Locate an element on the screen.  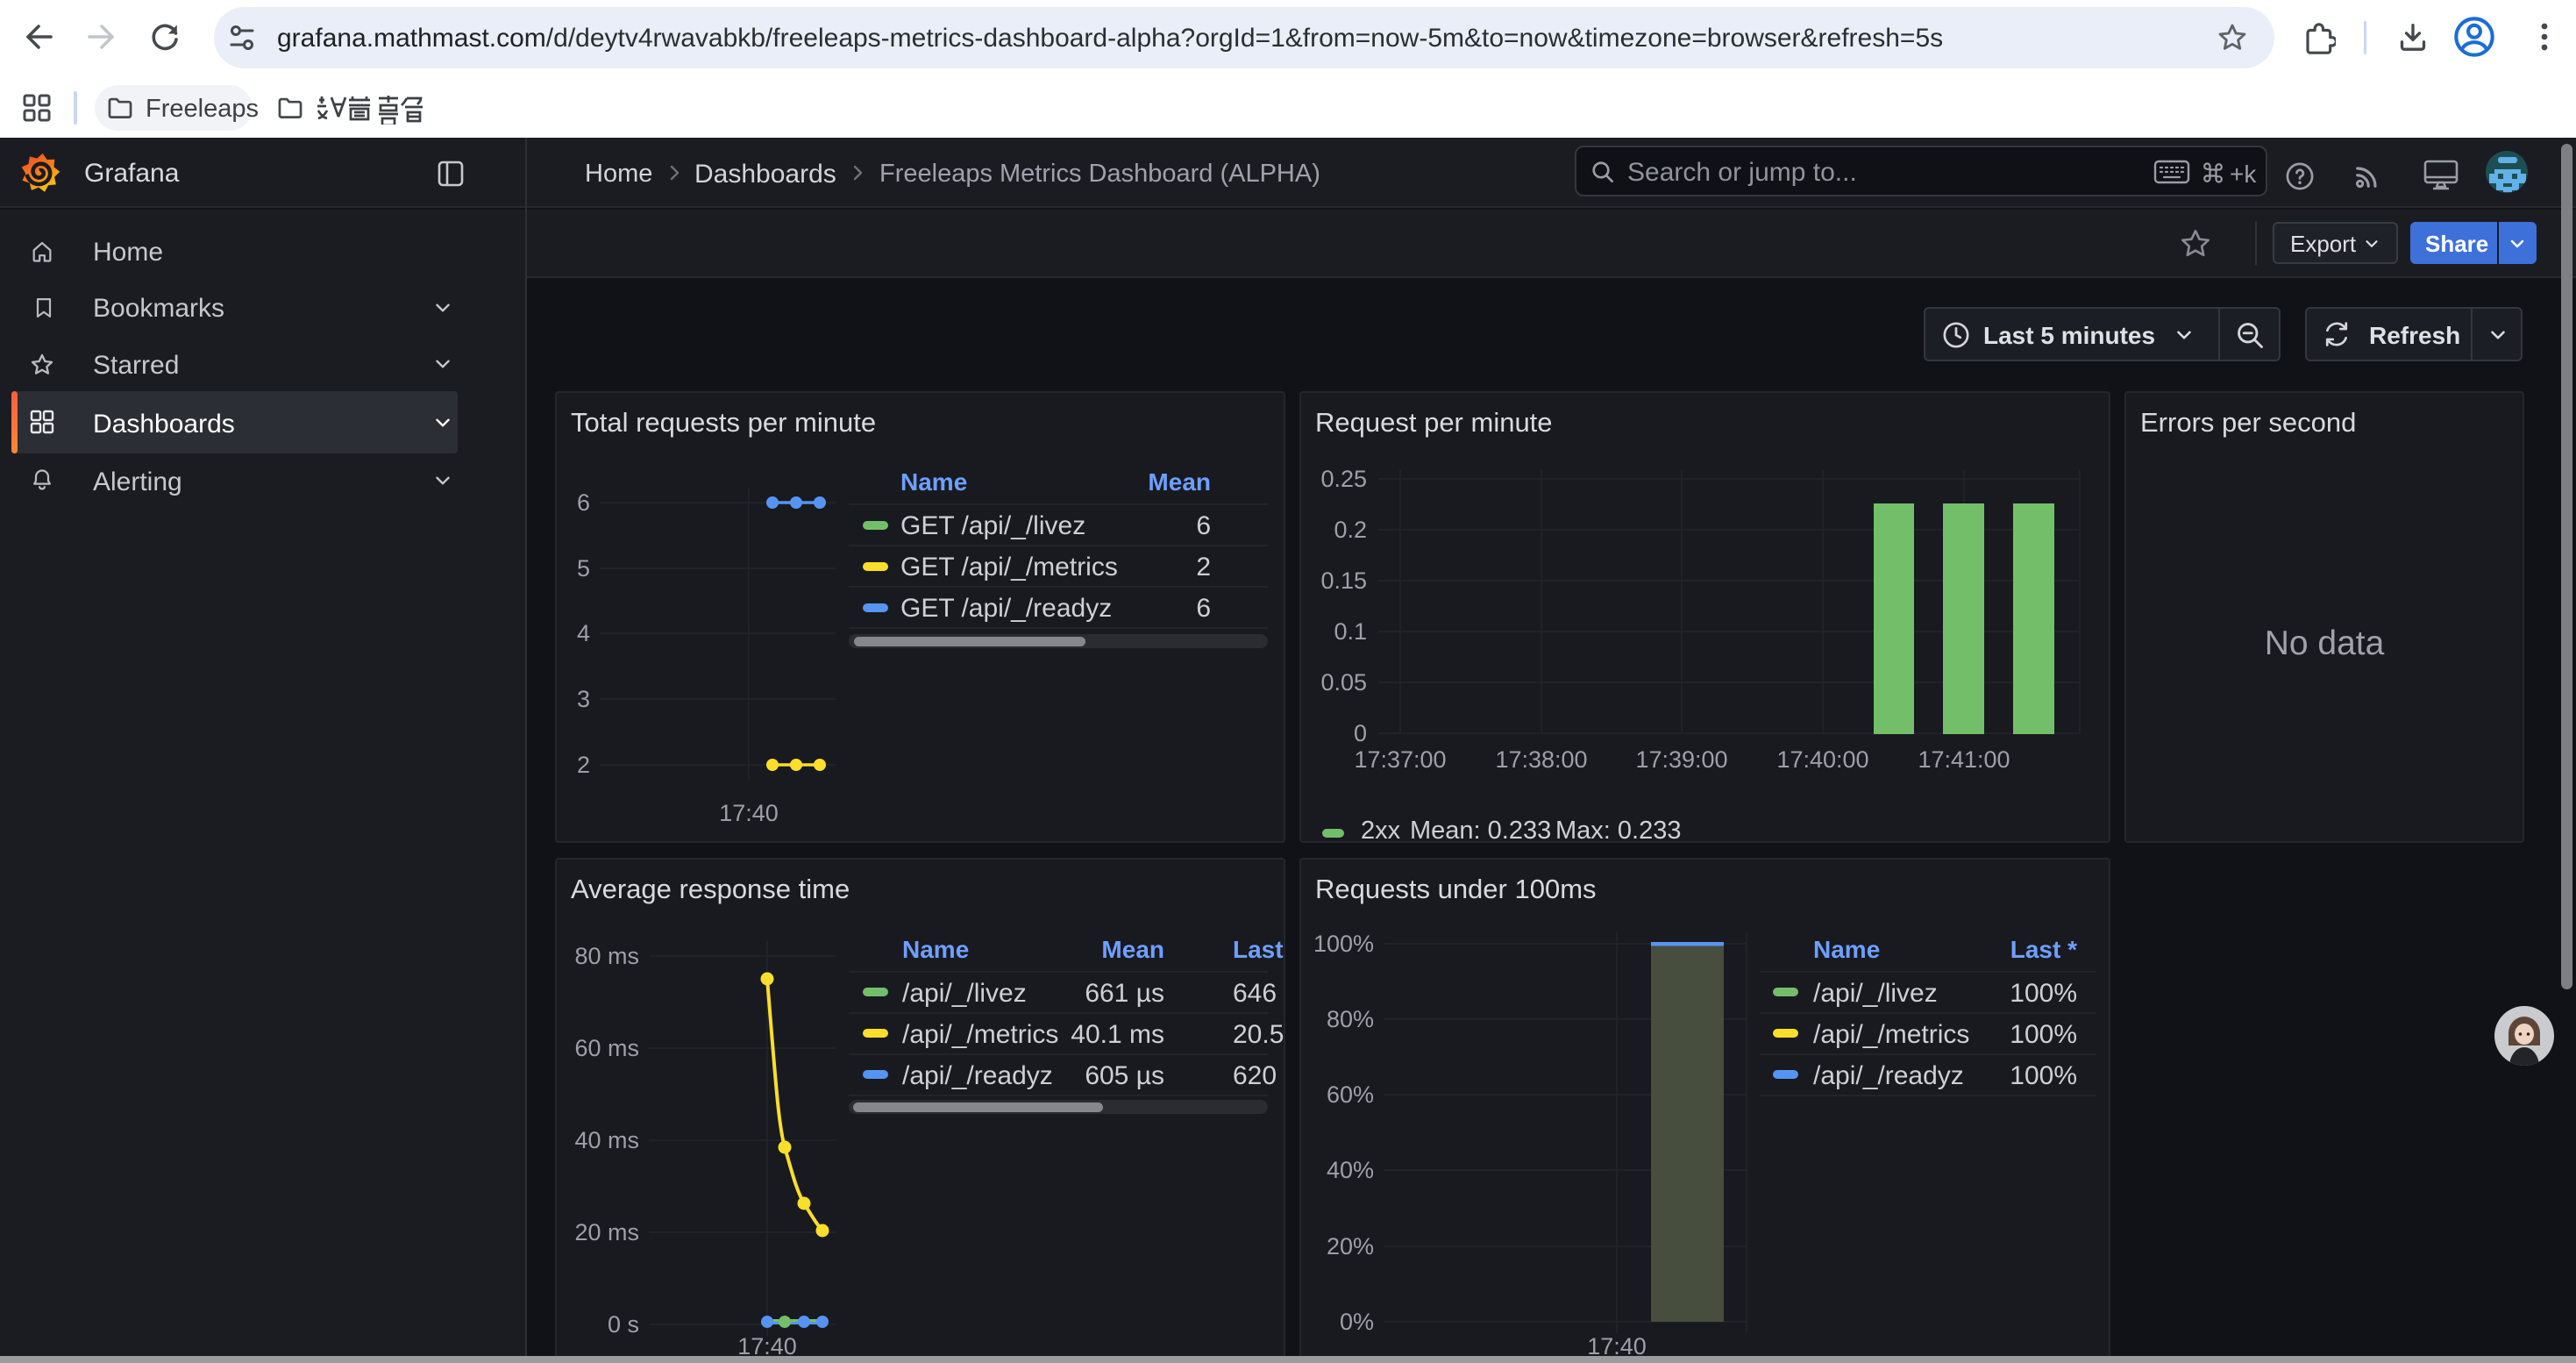
svg-text: 0.25 is located at coordinates (1343, 479).